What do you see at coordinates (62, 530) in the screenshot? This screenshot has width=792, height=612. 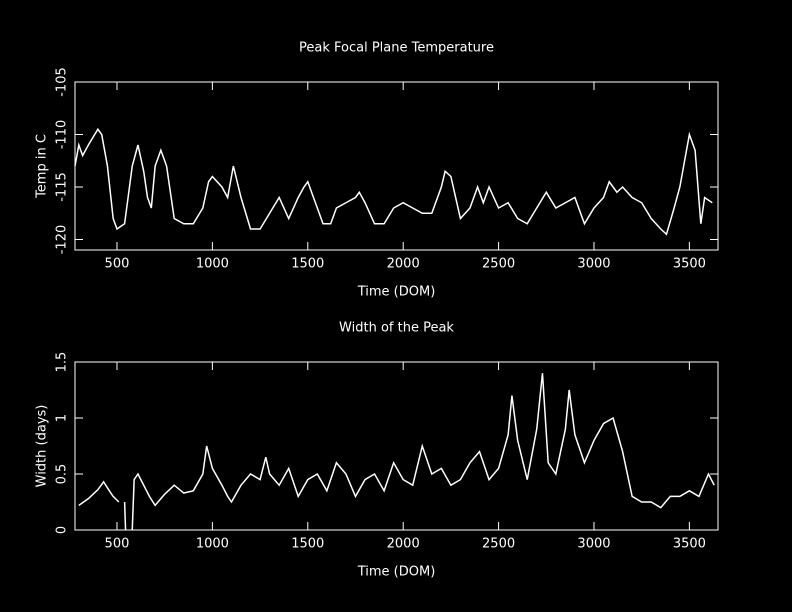 I see `y-tick-label: 0` at bounding box center [62, 530].